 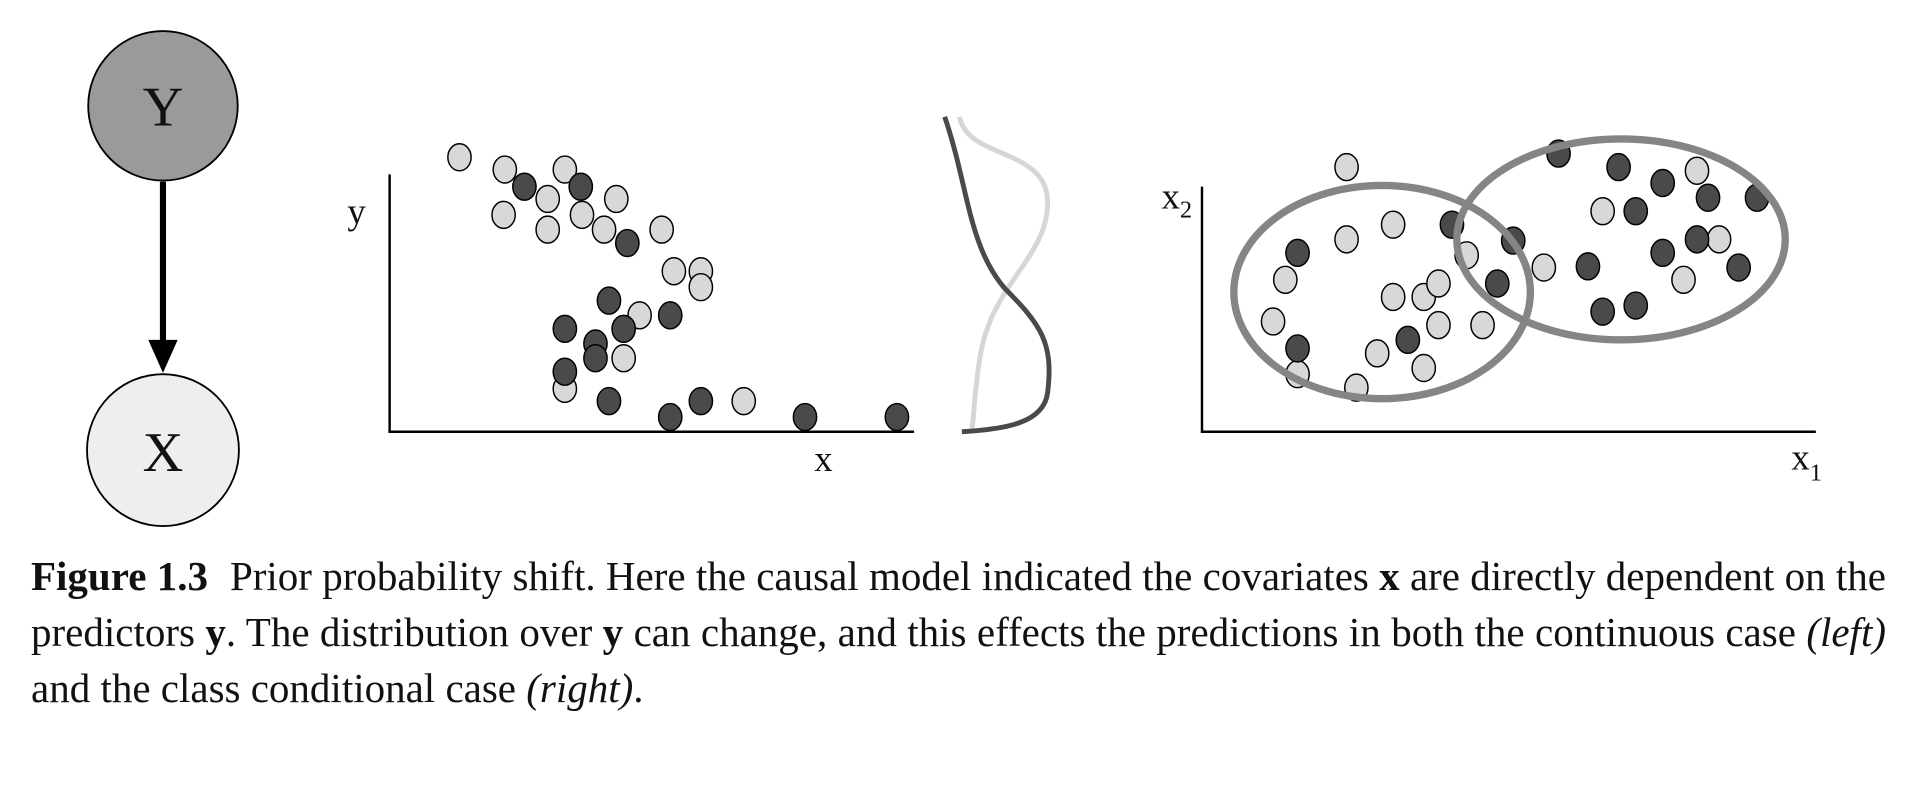 I want to click on caption-text: (right), so click(x=580, y=688).